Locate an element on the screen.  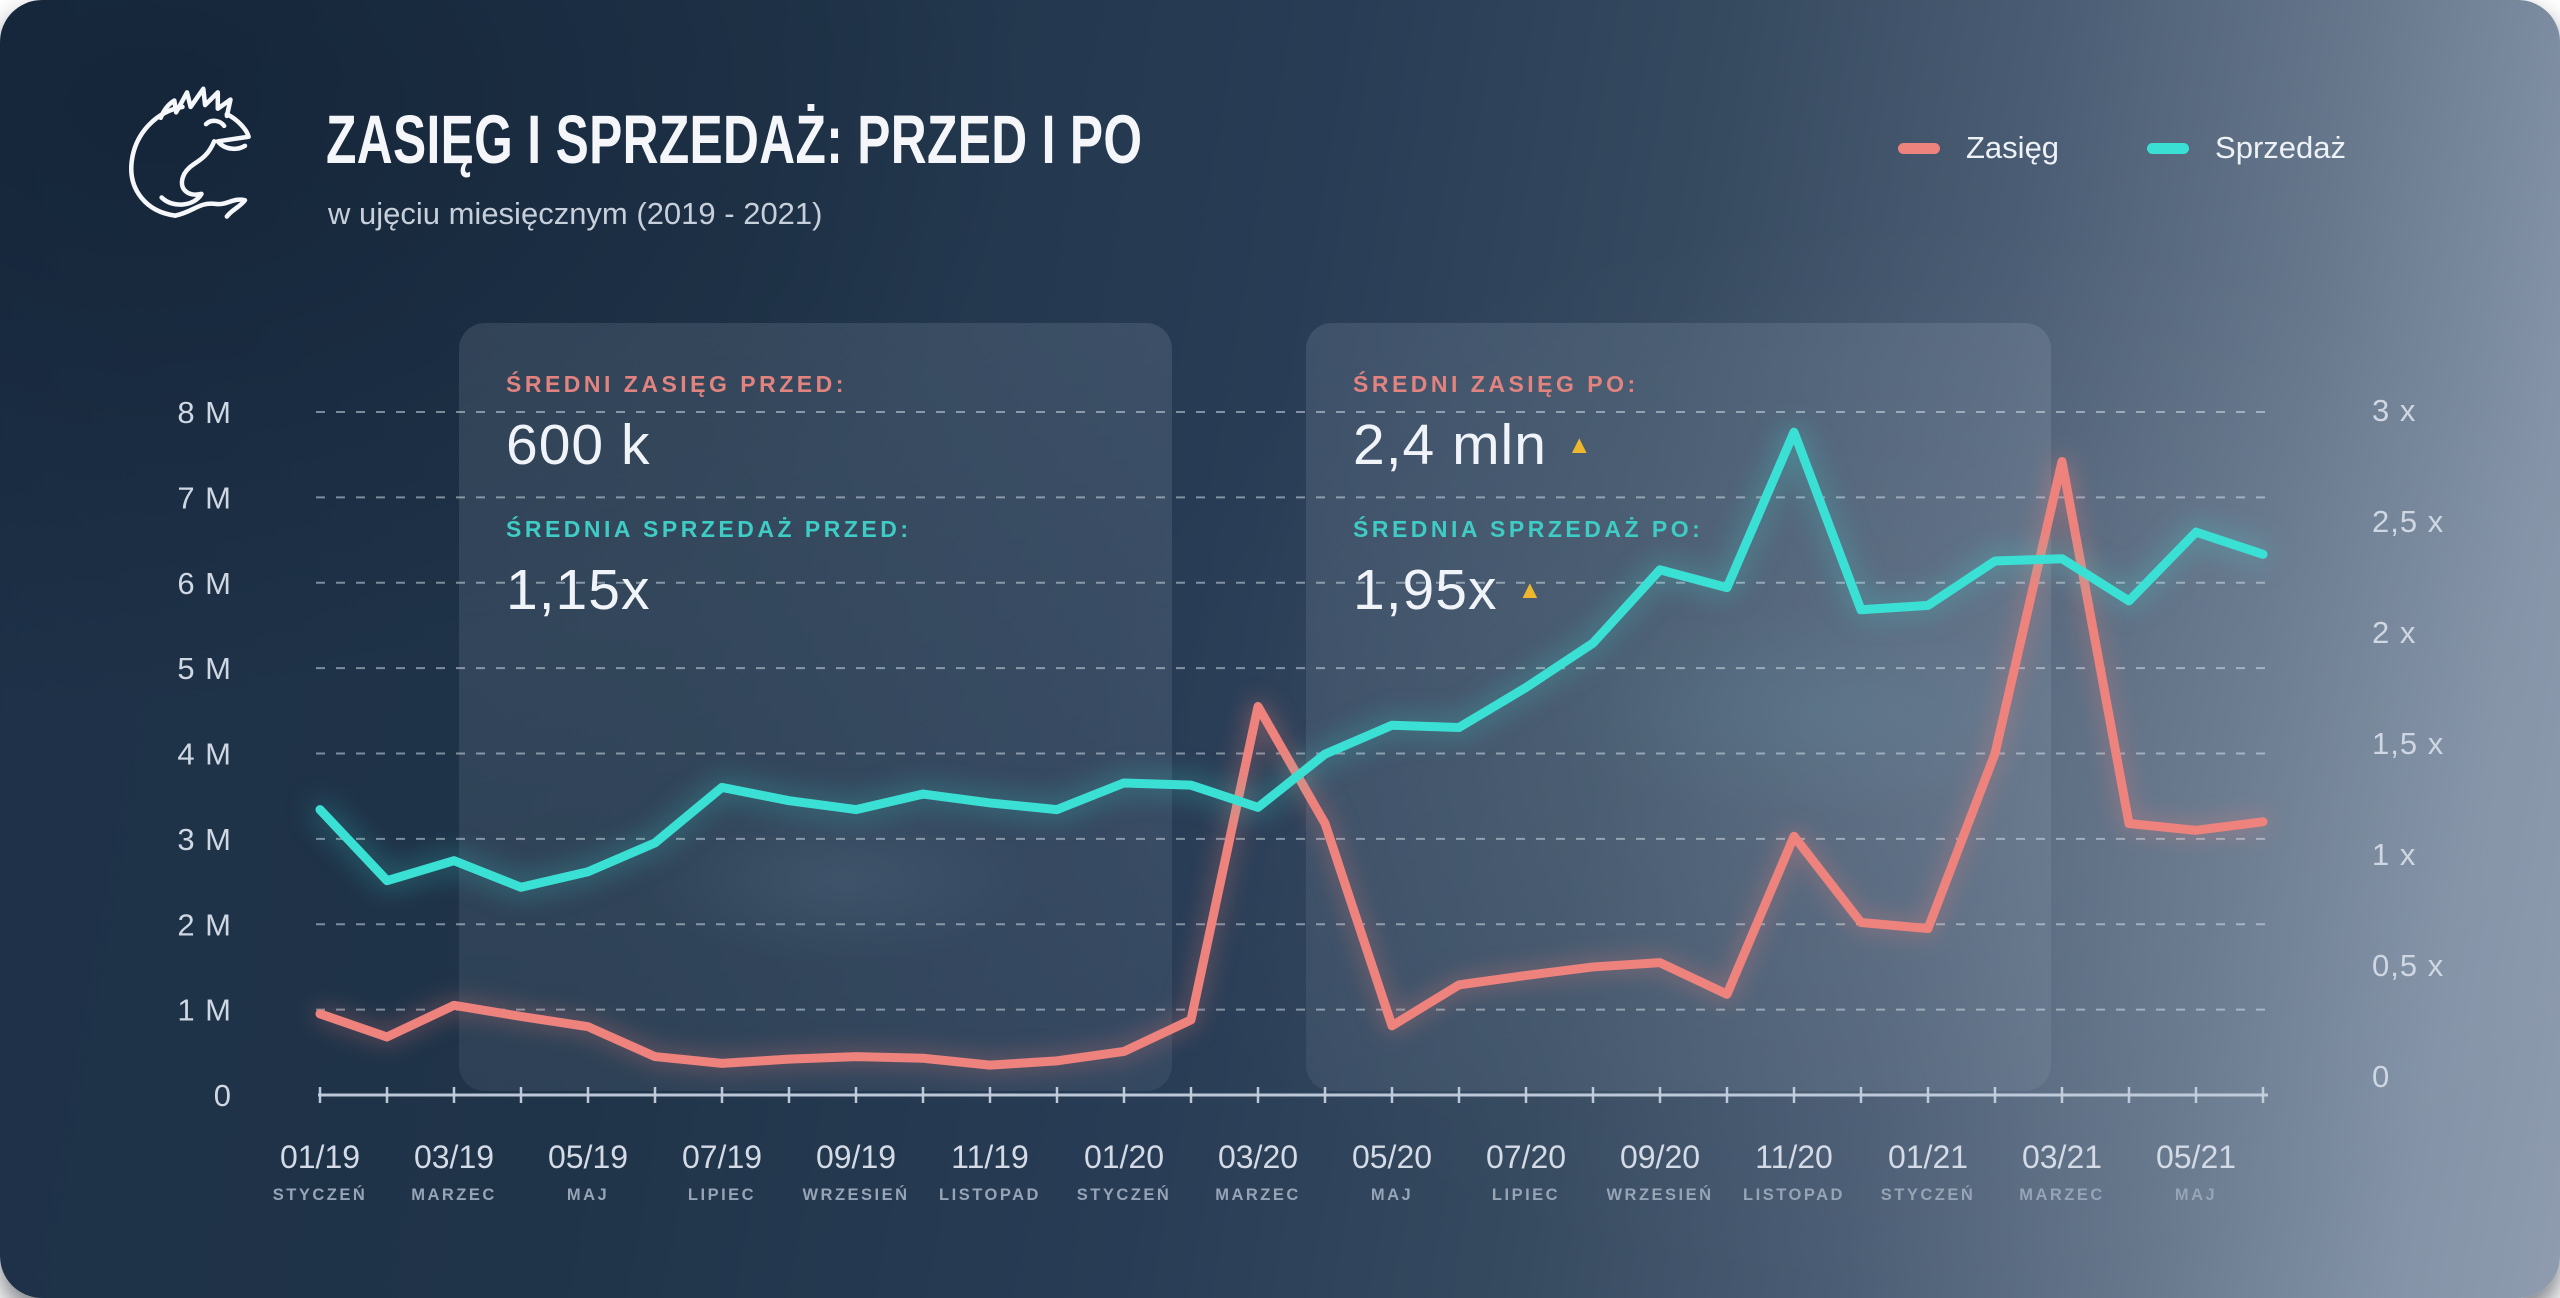
x-axis-label: 09/19 is located at coordinates (856, 1157).